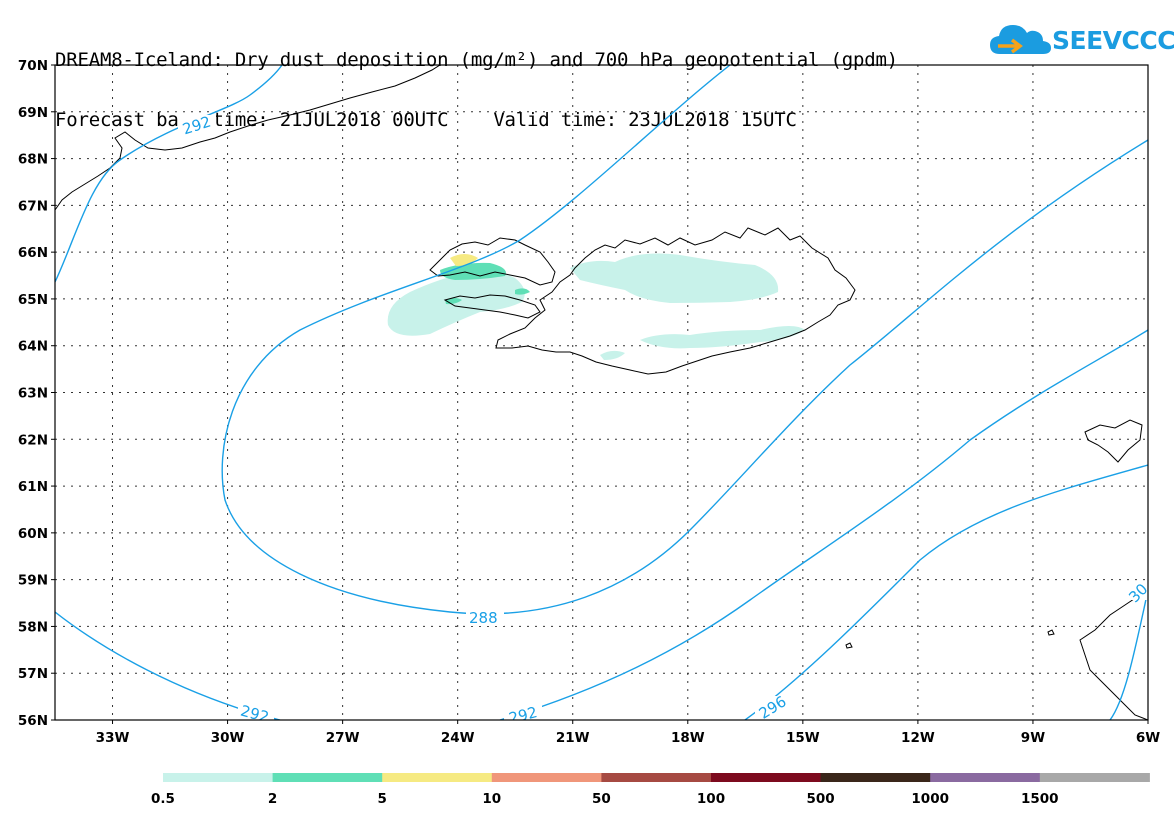 Image resolution: width=1175 pixels, height=815 pixels. I want to click on lat-label: 68N, so click(33, 160).